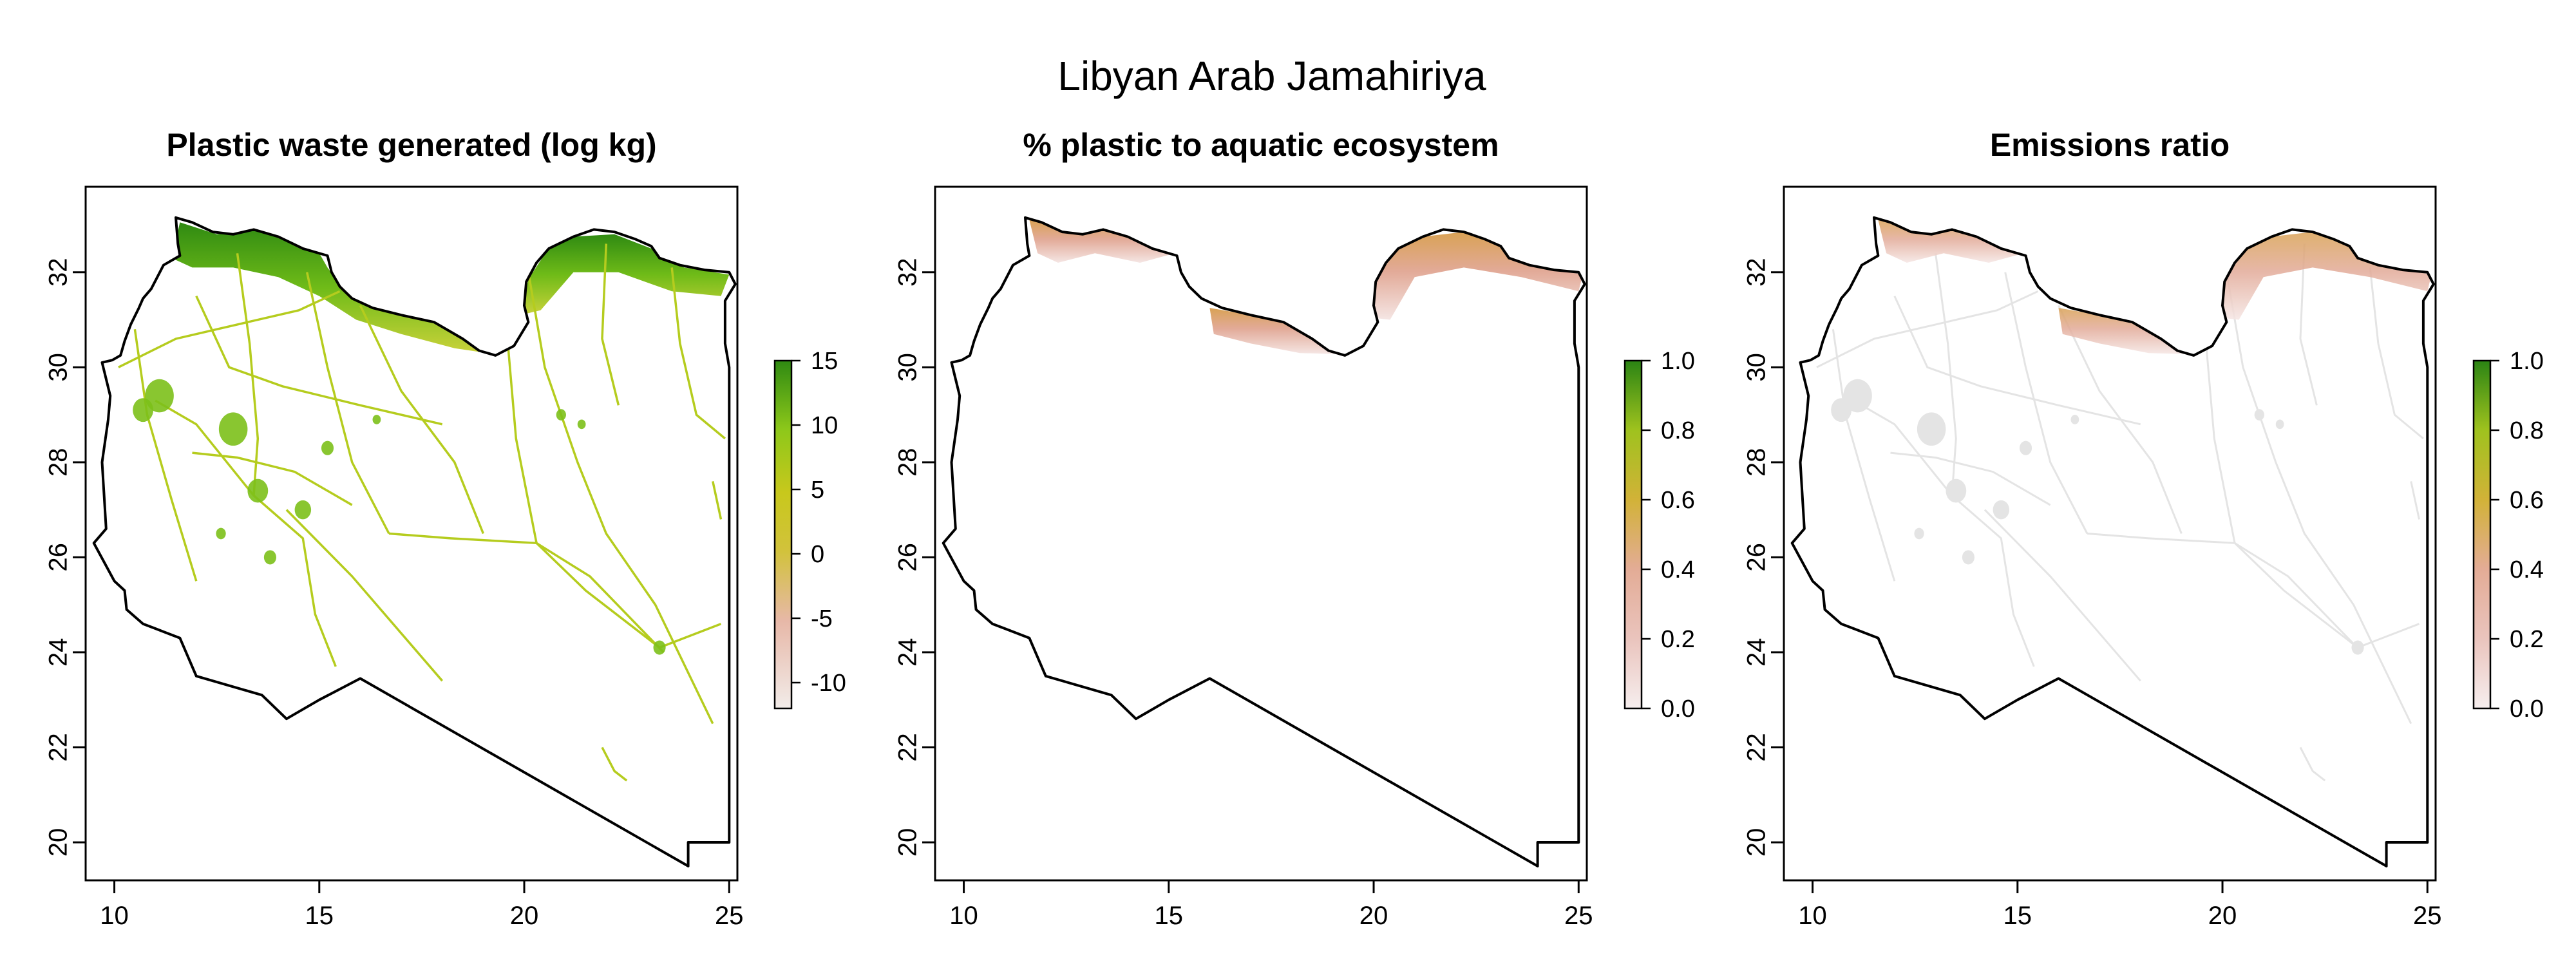  I want to click on x-tick-label: 15, so click(1169, 916).